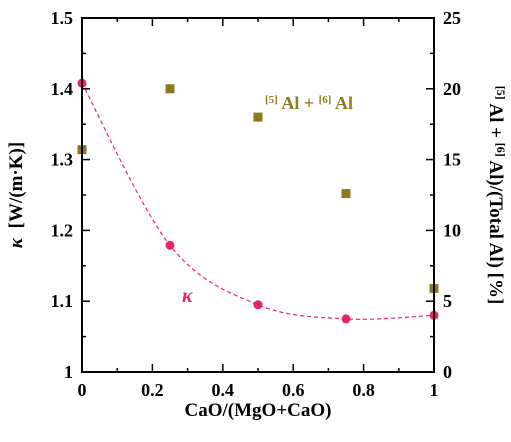  I want to click on kappa-series-label: κ, so click(187, 296).